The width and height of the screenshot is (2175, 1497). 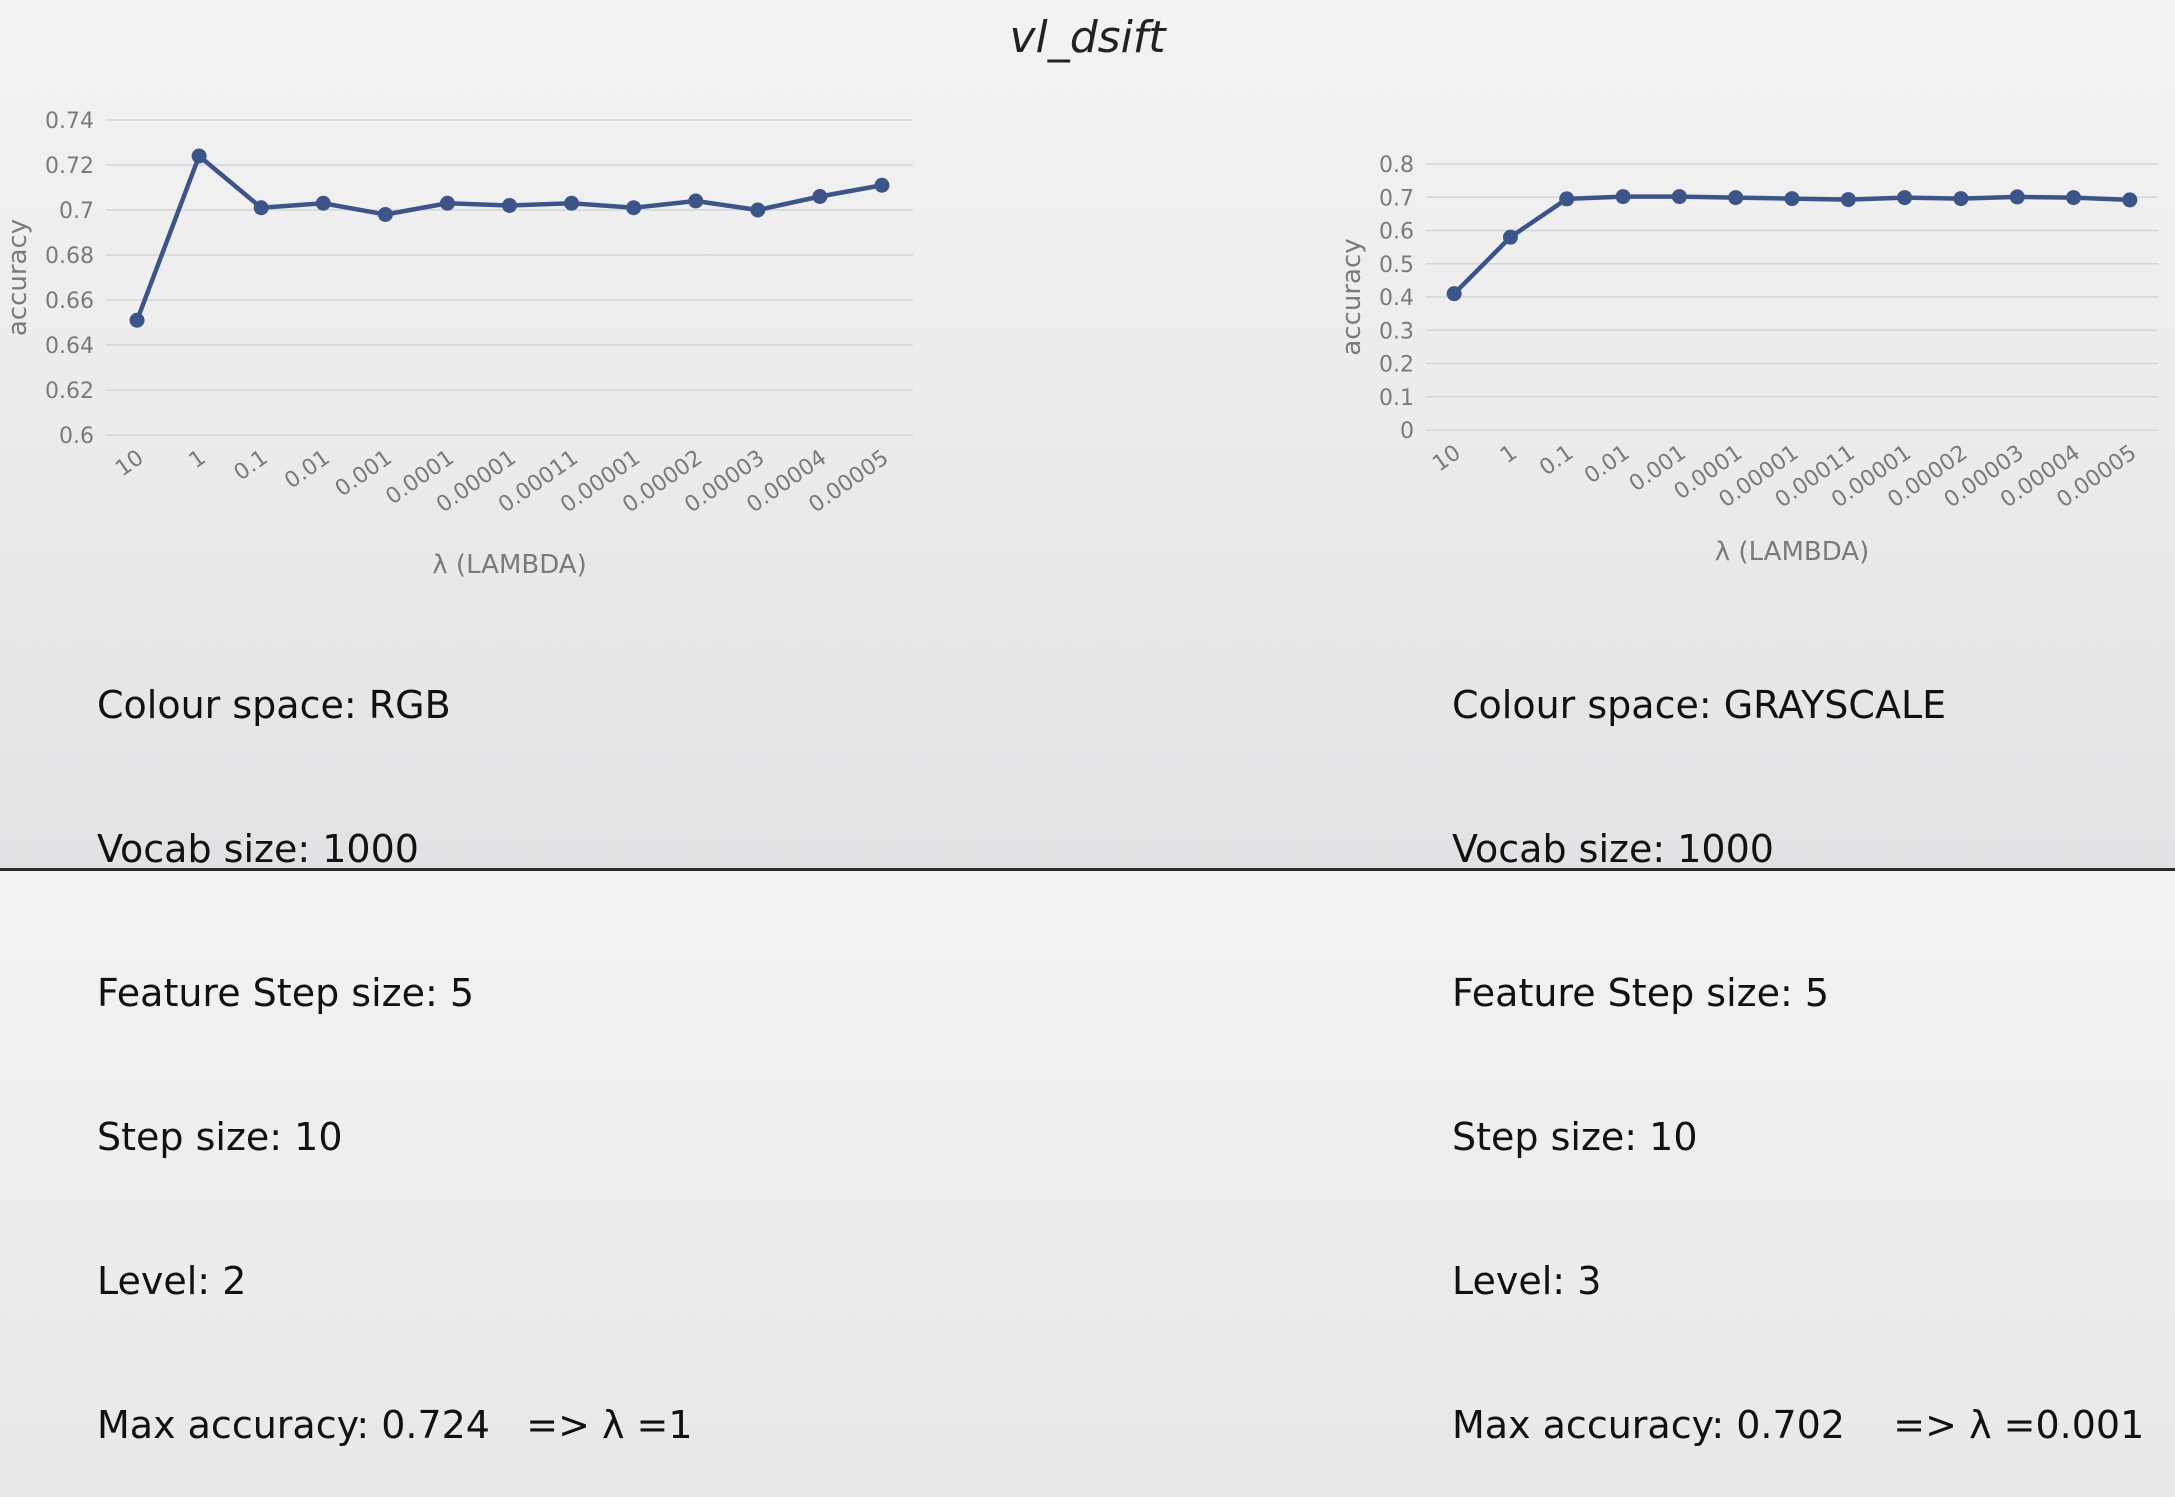 I want to click on y-tick-label: 0.66, so click(x=69, y=301).